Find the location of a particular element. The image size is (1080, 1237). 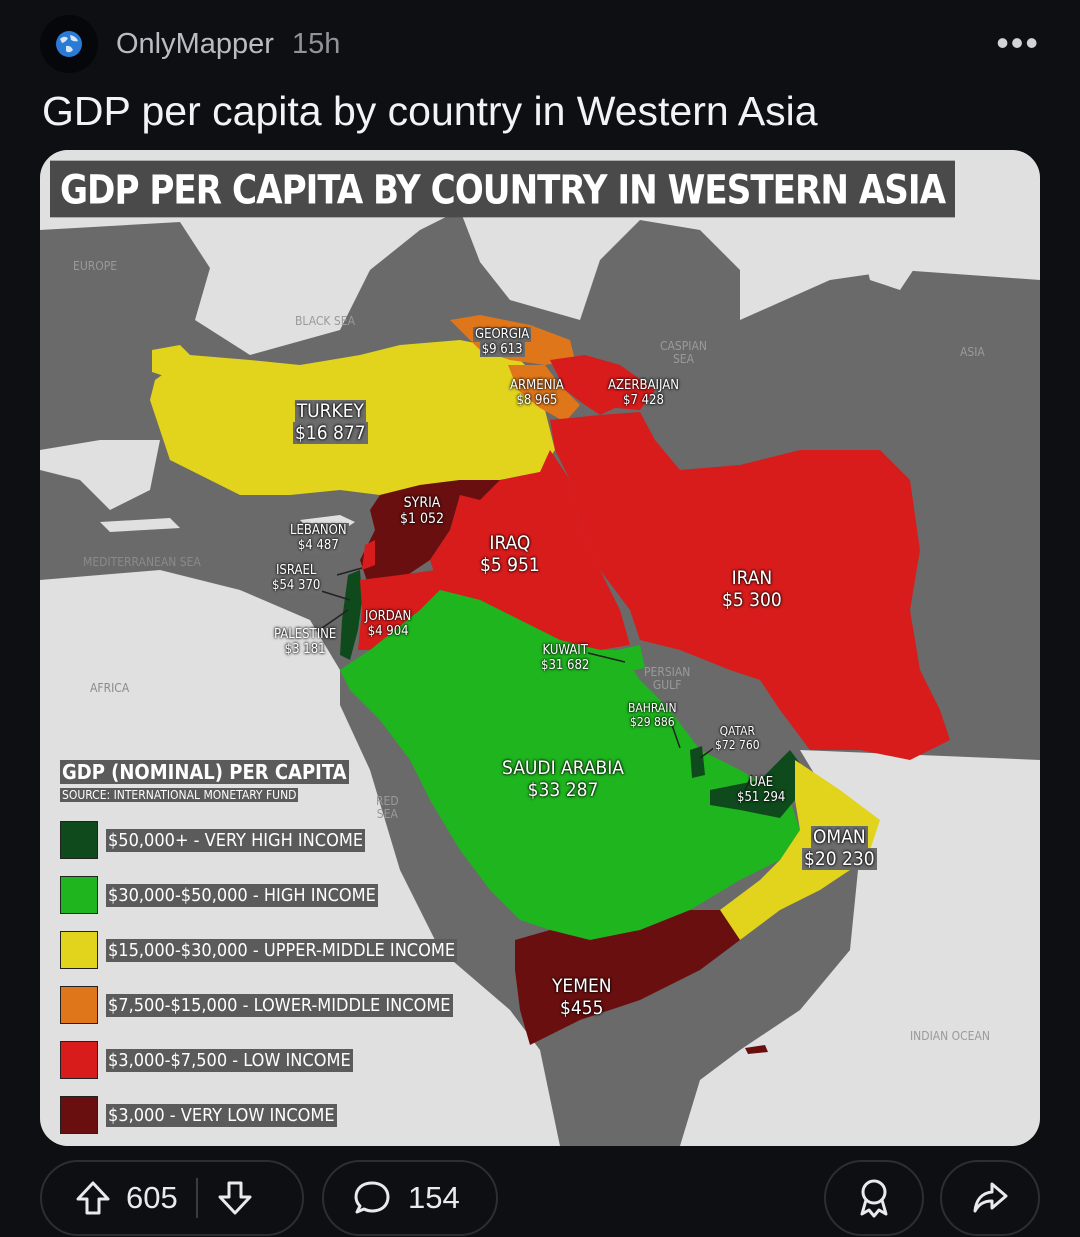

aral-land is located at coordinates (890, 260).